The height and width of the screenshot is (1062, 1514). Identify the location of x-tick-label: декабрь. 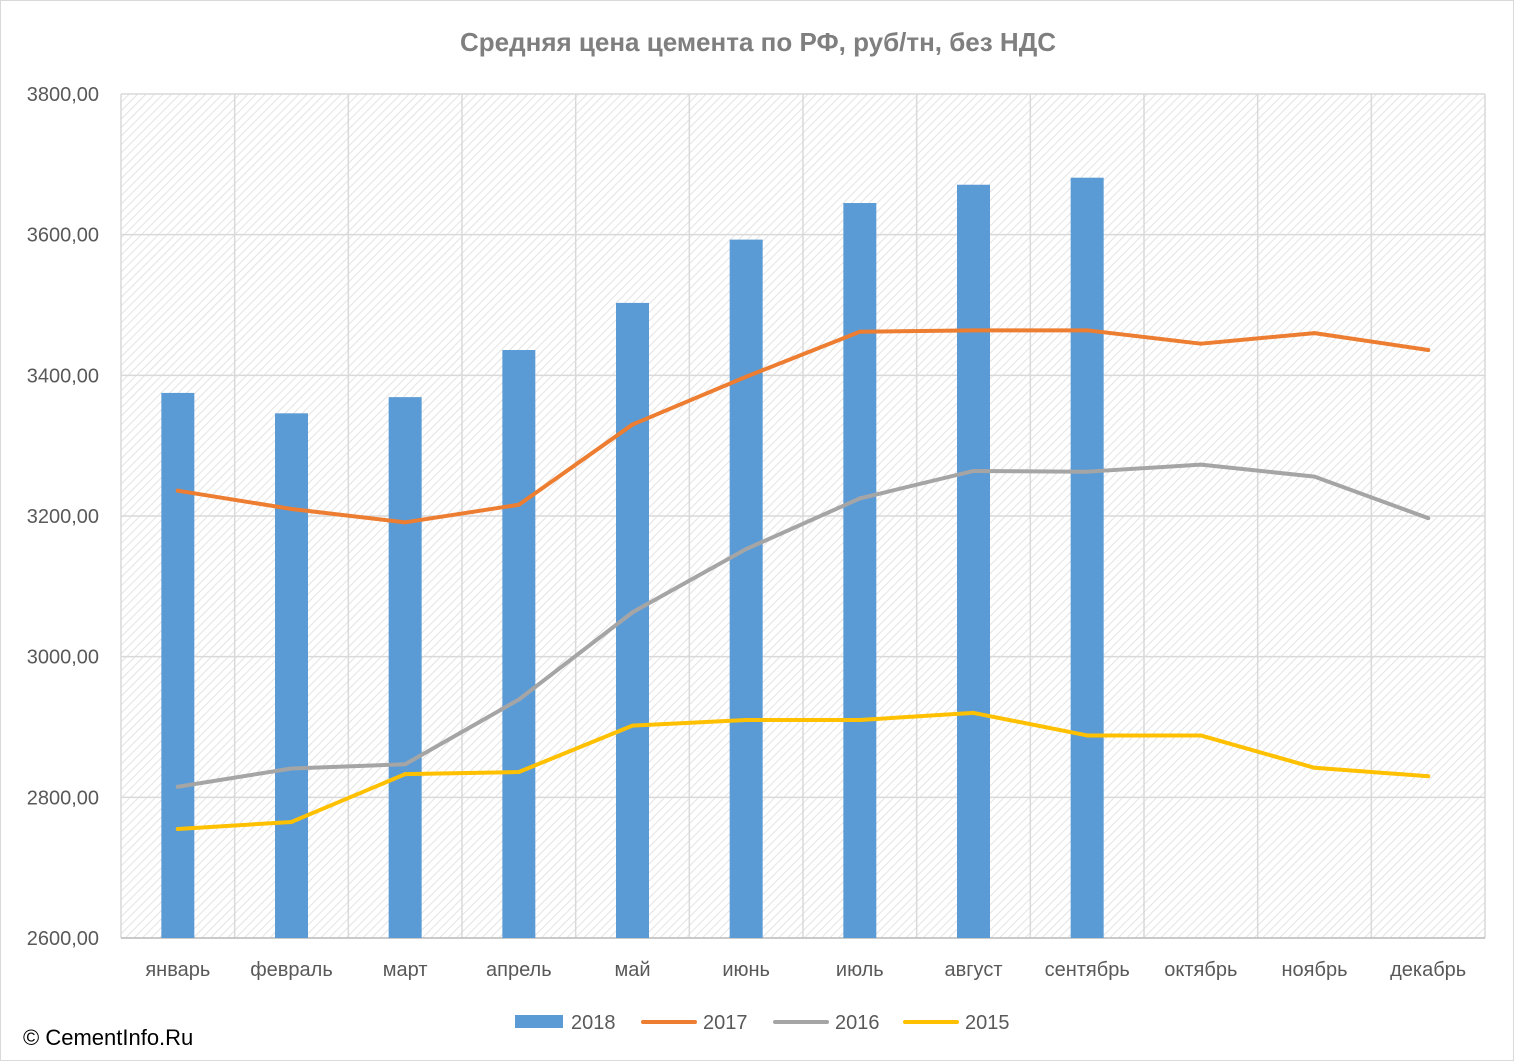
(1428, 970).